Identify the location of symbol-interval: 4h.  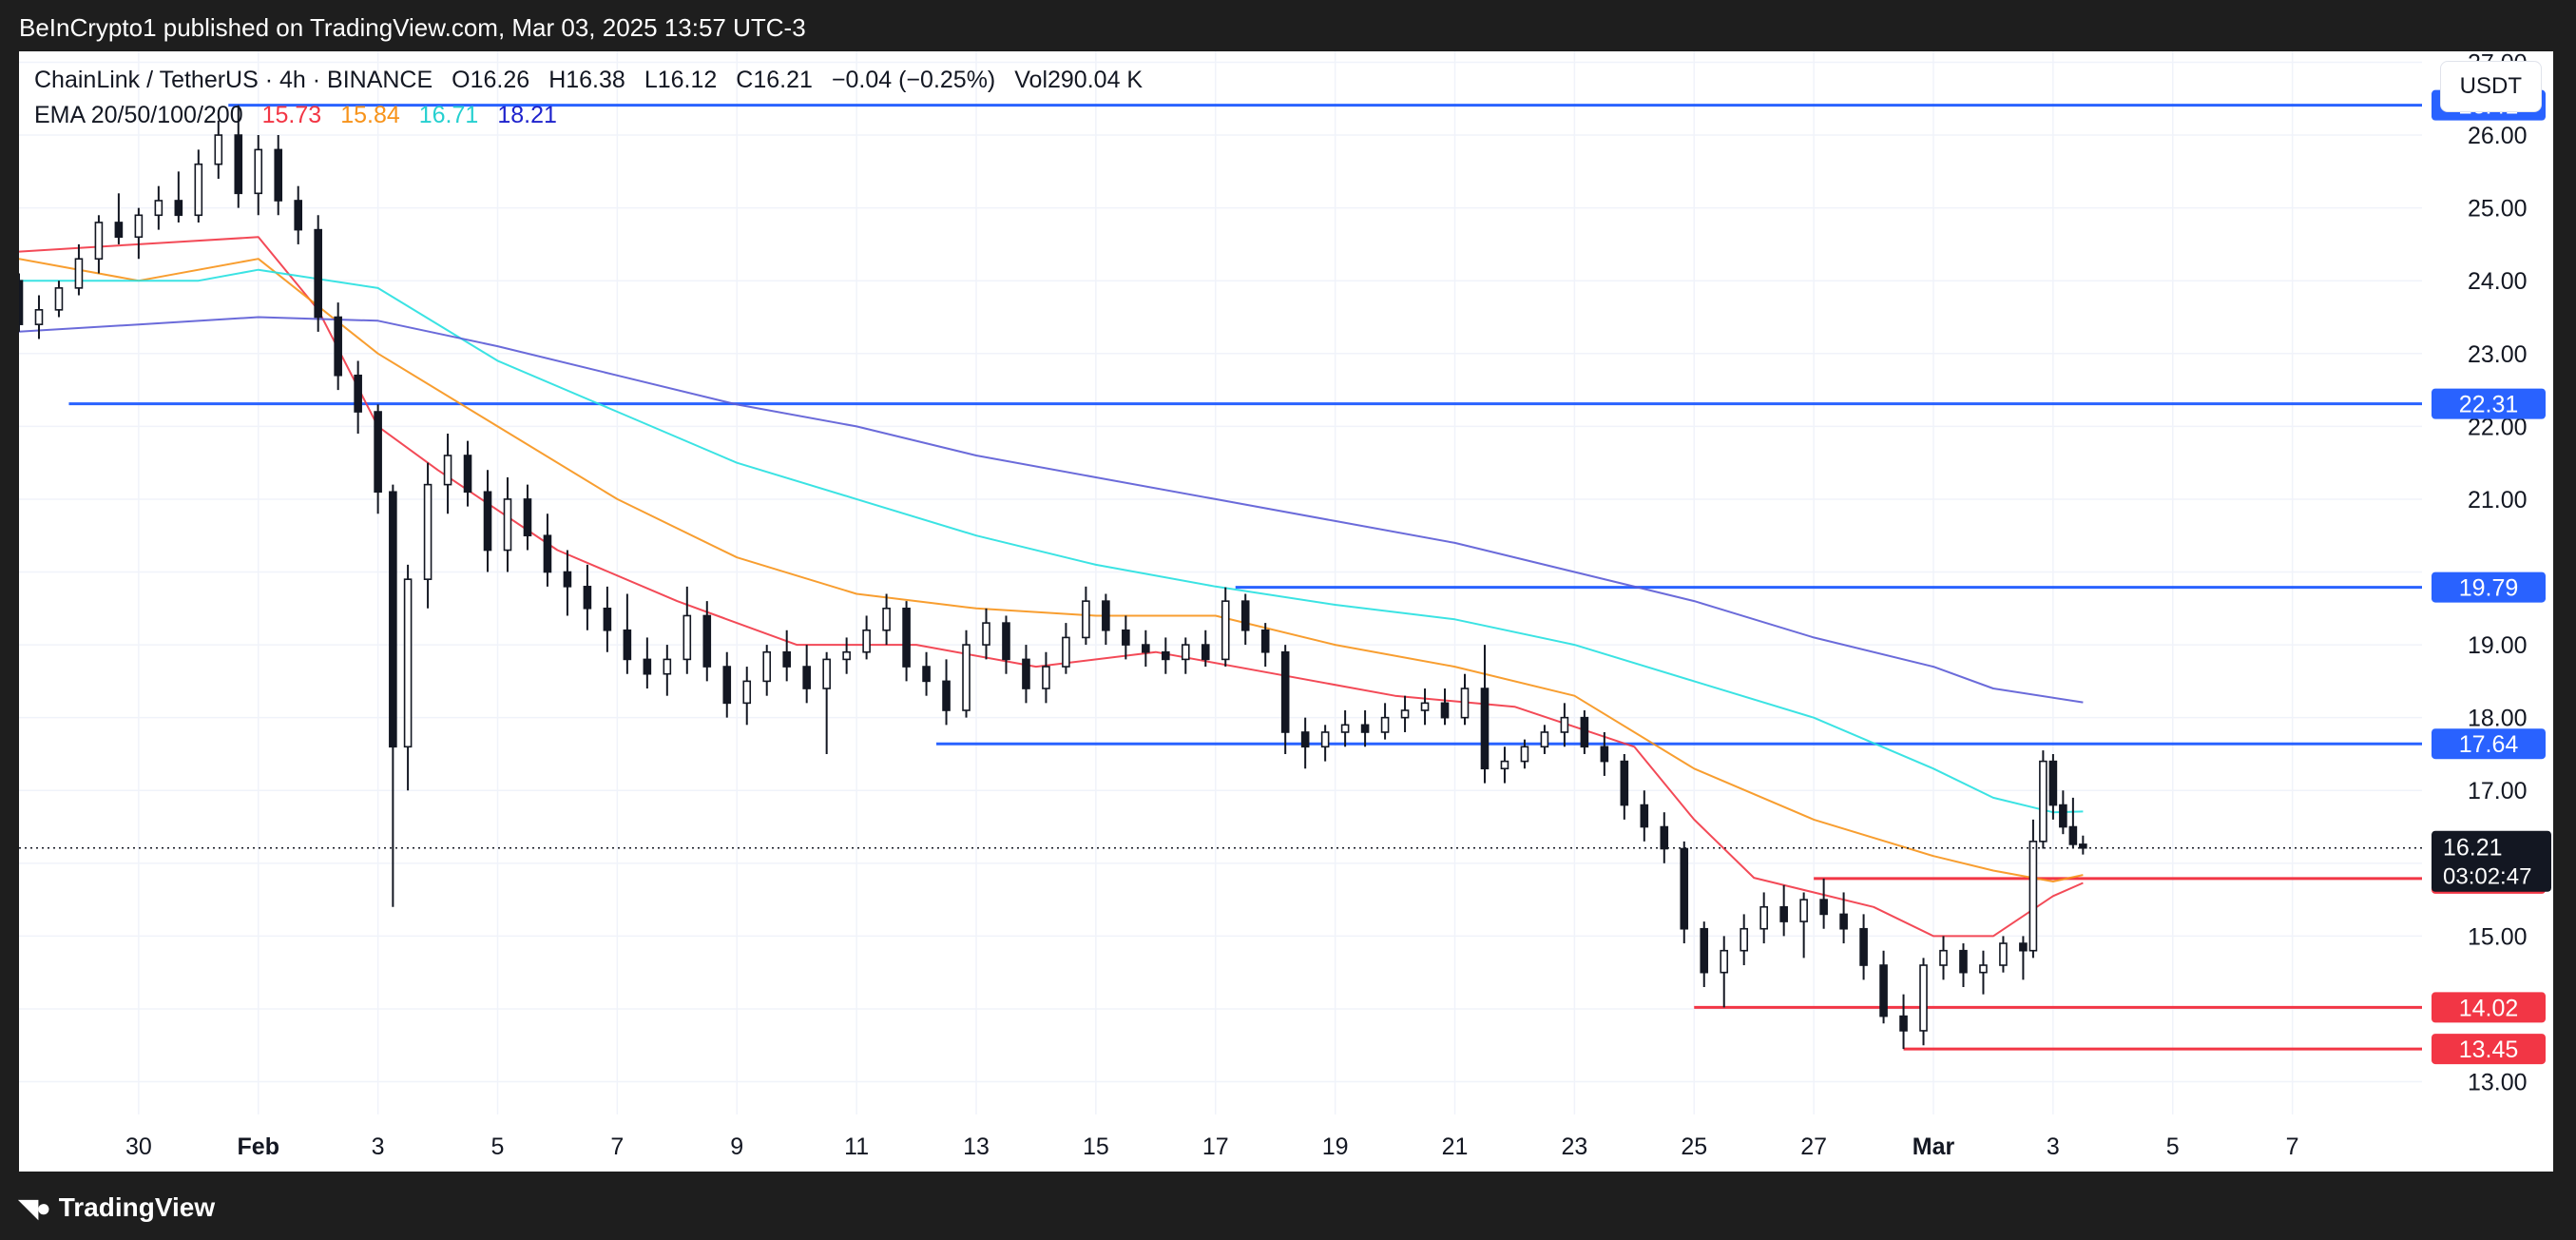
(293, 80).